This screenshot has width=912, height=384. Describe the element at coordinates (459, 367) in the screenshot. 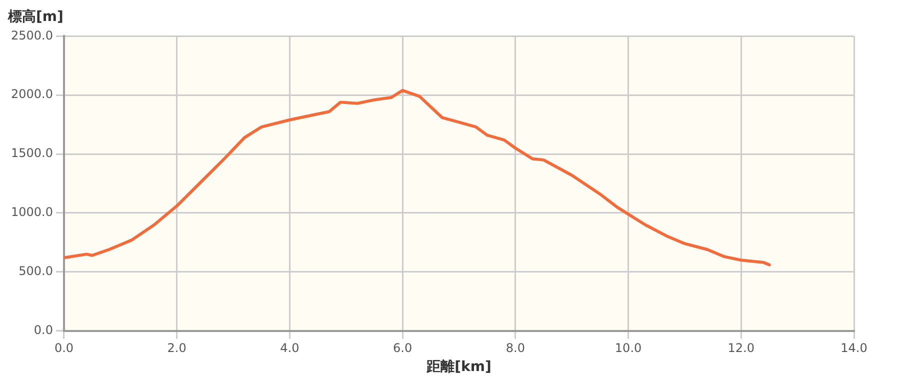

I see `x-axis-title: 距離[km]` at that location.